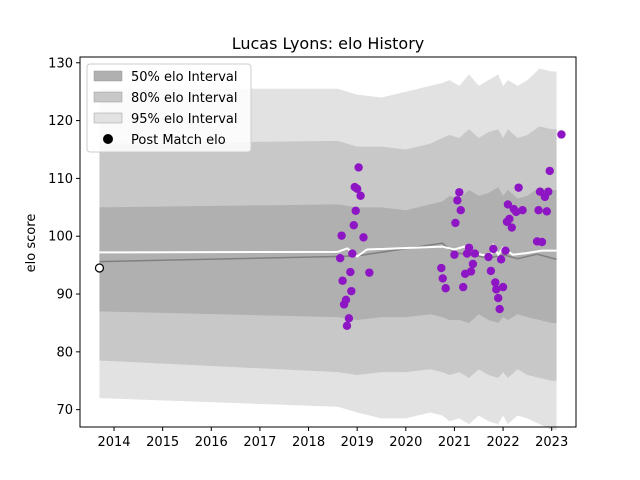 Image resolution: width=640 pixels, height=480 pixels. Describe the element at coordinates (178, 140) in the screenshot. I see `legend-label: Post Match elo` at that location.